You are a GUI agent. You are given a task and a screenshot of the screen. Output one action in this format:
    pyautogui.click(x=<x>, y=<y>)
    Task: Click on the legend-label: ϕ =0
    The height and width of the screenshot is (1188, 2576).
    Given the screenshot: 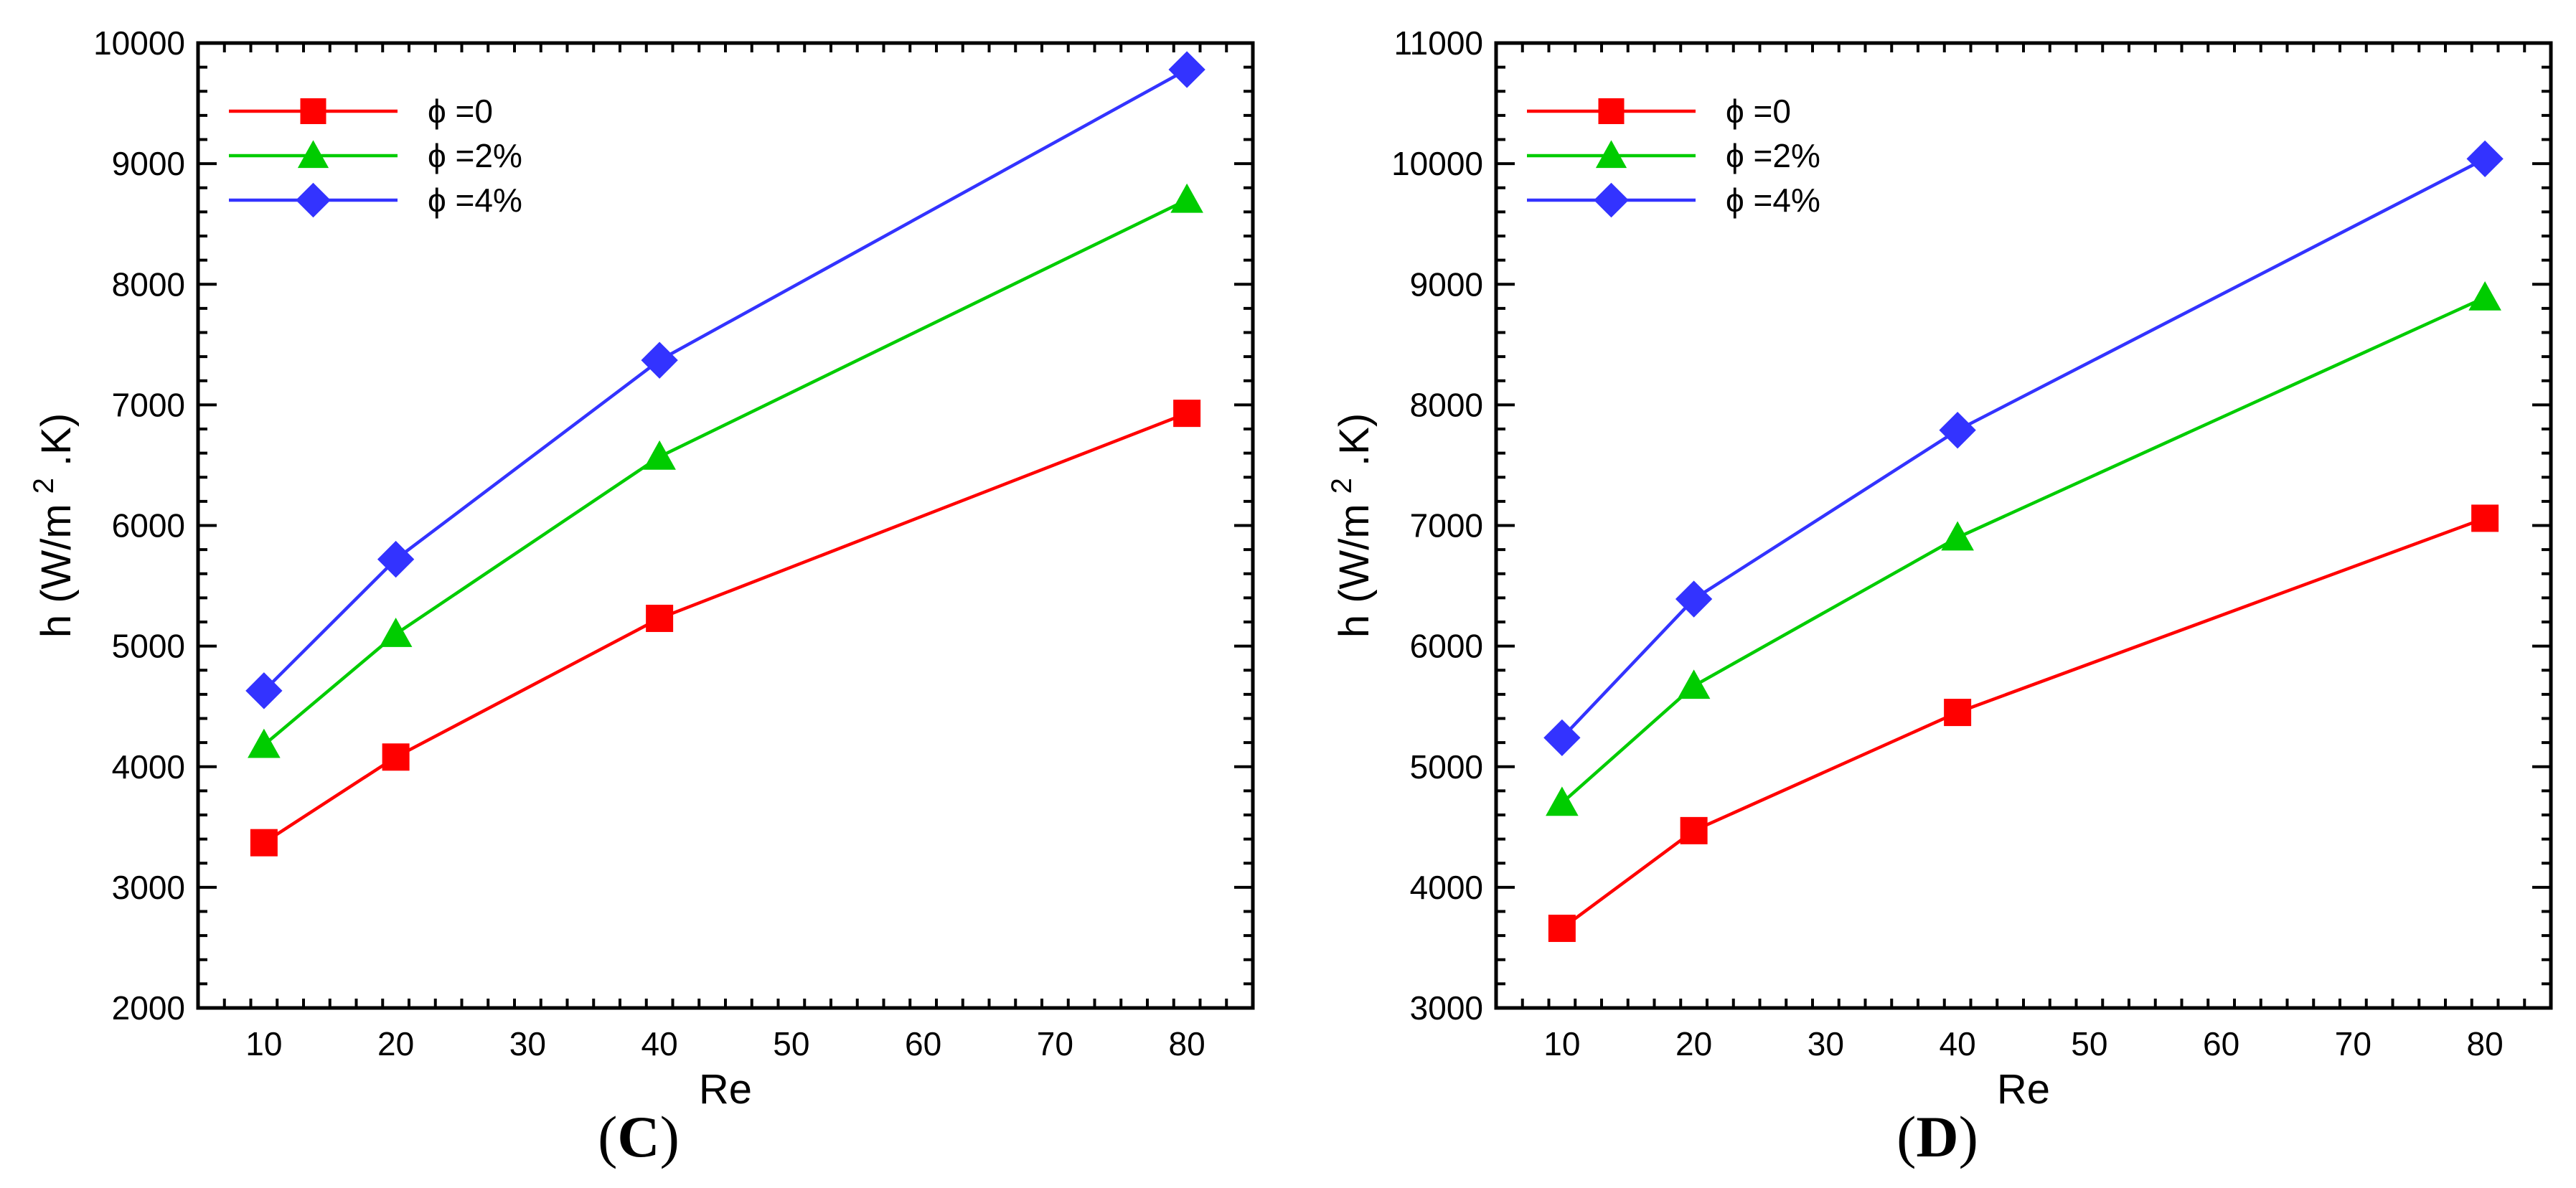 What is the action you would take?
    pyautogui.click(x=460, y=111)
    